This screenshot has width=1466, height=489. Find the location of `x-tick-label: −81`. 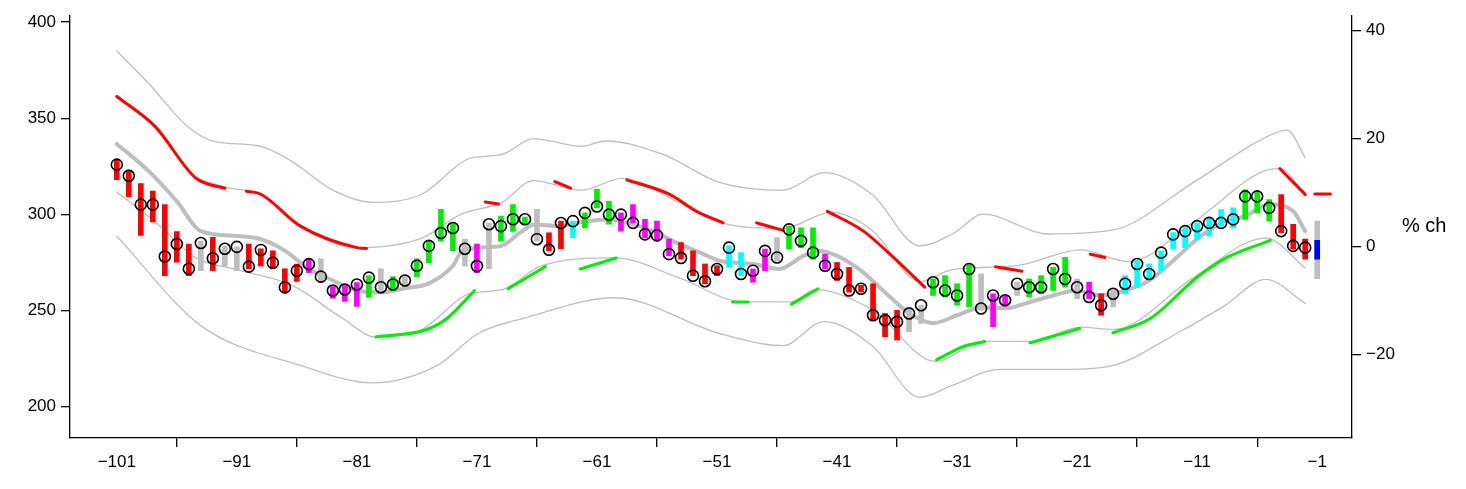

x-tick-label: −81 is located at coordinates (357, 461).